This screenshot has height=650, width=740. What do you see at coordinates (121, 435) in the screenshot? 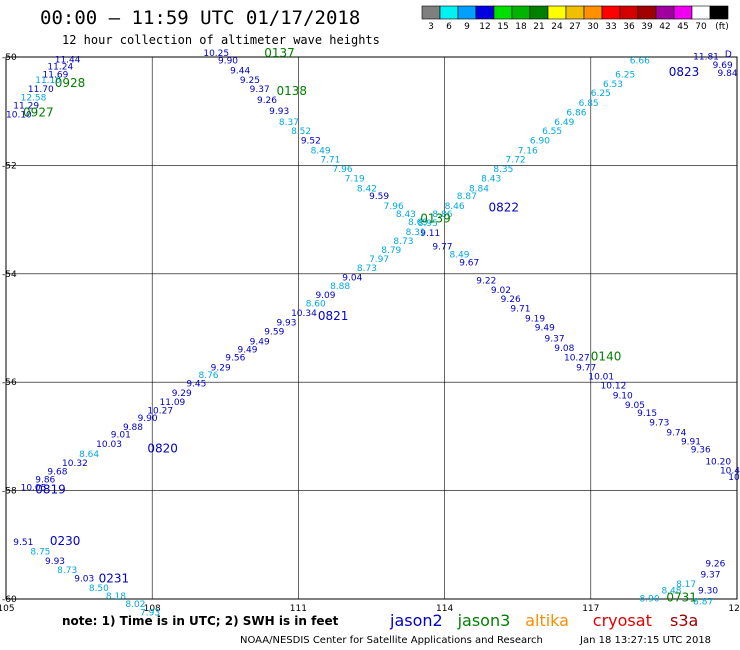
I see `wave-height-value: 9.01` at bounding box center [121, 435].